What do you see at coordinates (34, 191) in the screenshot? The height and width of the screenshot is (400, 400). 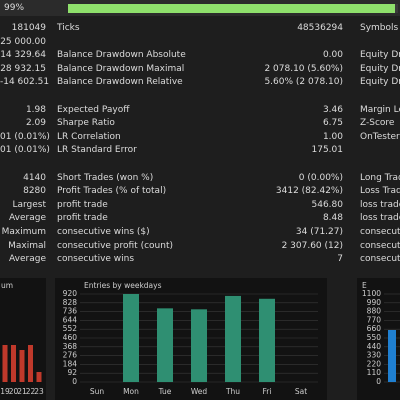 I see `cell: 8280` at bounding box center [34, 191].